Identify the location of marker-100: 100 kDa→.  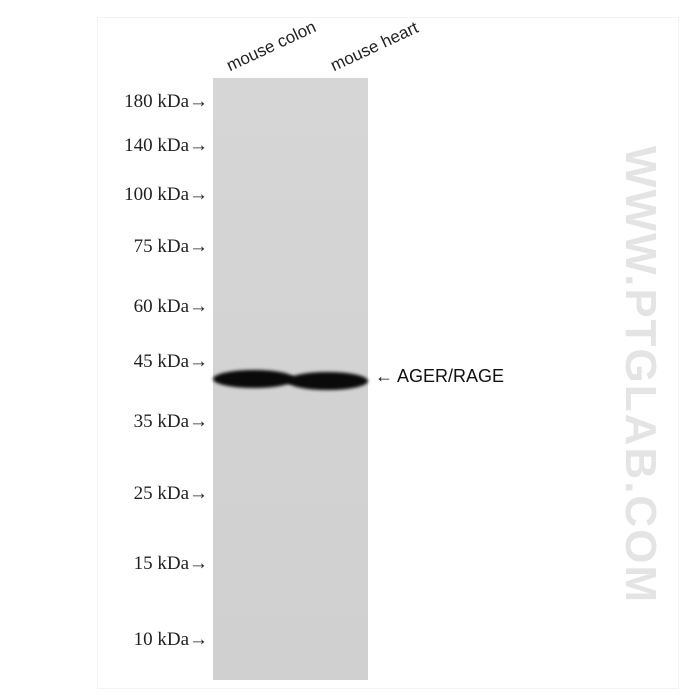
(166, 194).